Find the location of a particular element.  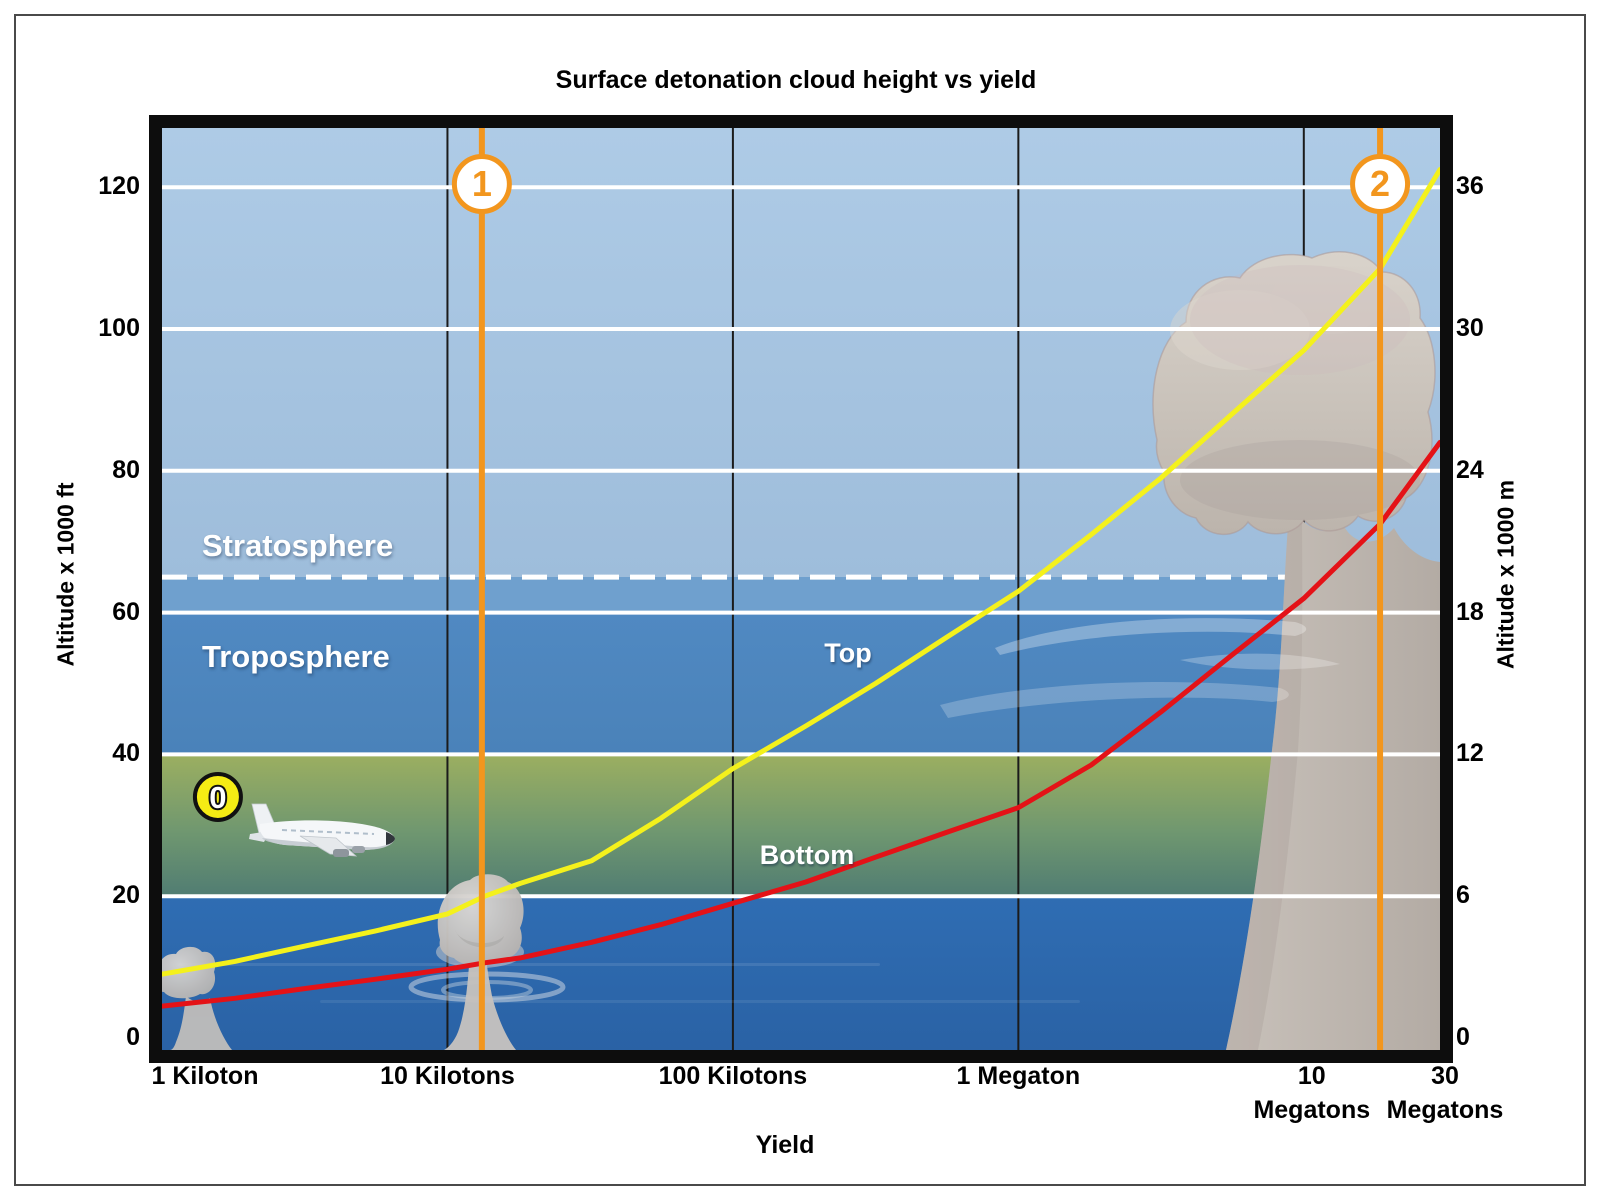

x-tick-30000kt: 30 is located at coordinates (1445, 1076).